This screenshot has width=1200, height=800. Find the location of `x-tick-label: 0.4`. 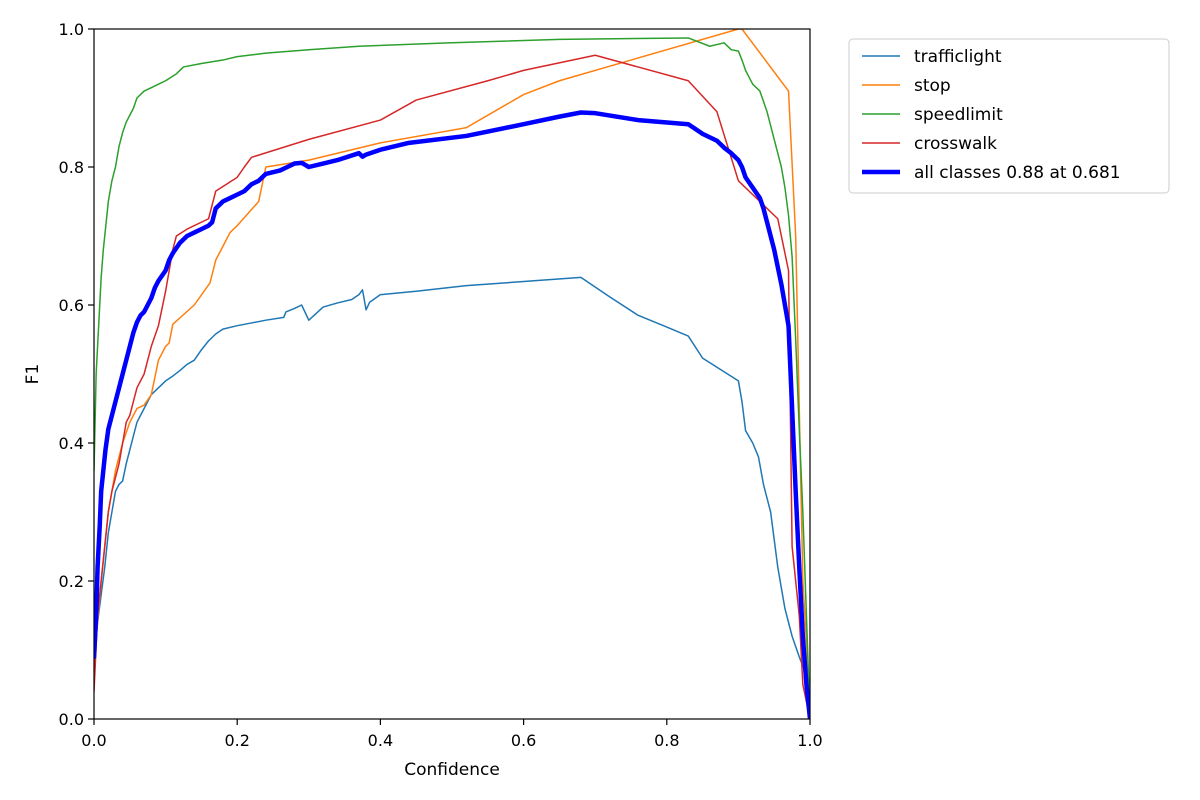

x-tick-label: 0.4 is located at coordinates (380, 740).